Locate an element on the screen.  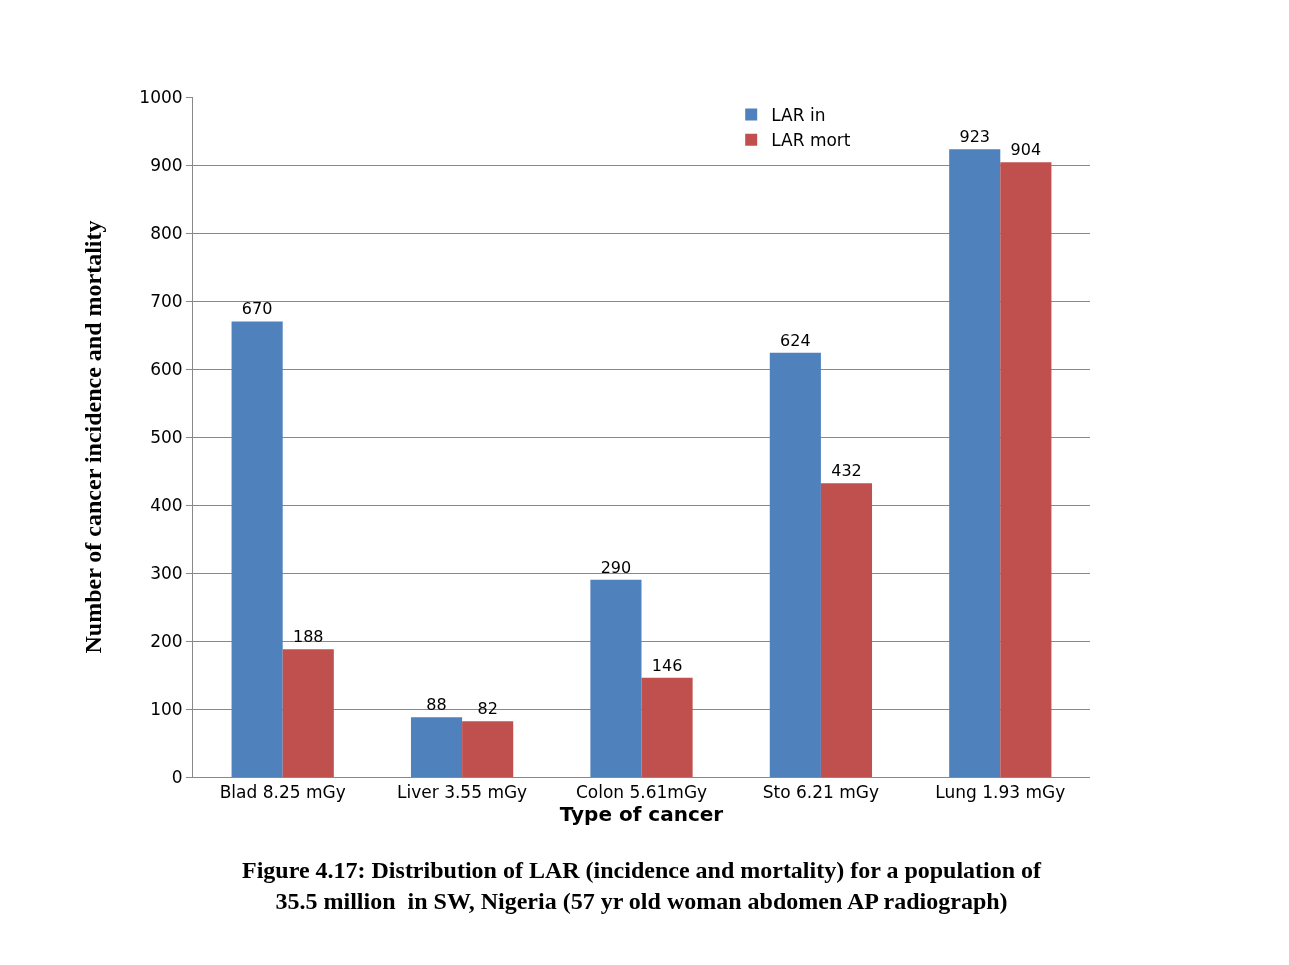
data-label: 88 is located at coordinates (436, 705).